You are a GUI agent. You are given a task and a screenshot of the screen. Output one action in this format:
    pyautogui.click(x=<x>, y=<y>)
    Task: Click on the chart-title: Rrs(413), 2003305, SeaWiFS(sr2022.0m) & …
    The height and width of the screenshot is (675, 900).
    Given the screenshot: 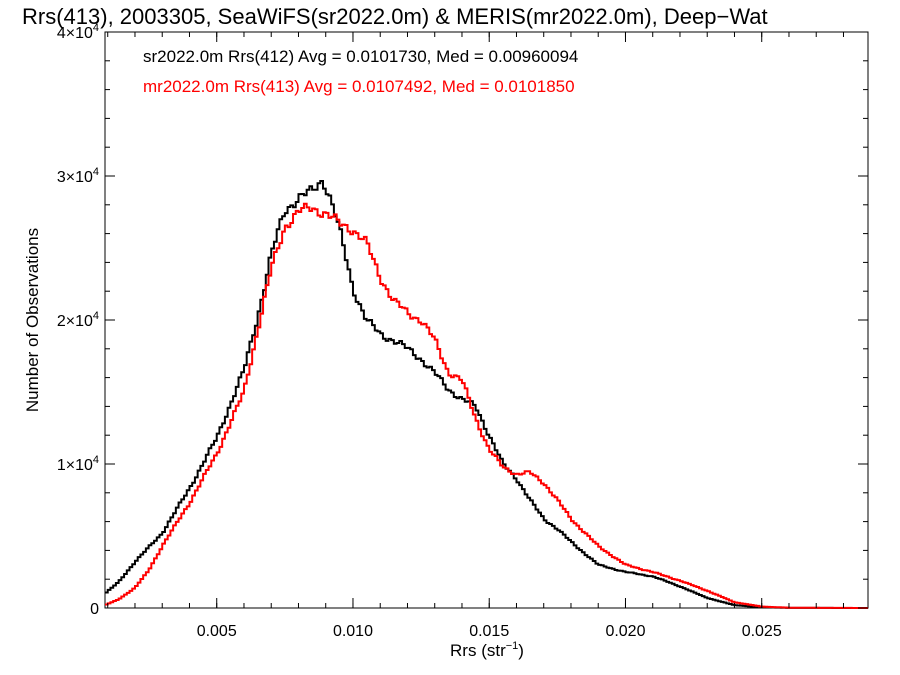 What is the action you would take?
    pyautogui.click(x=395, y=16)
    